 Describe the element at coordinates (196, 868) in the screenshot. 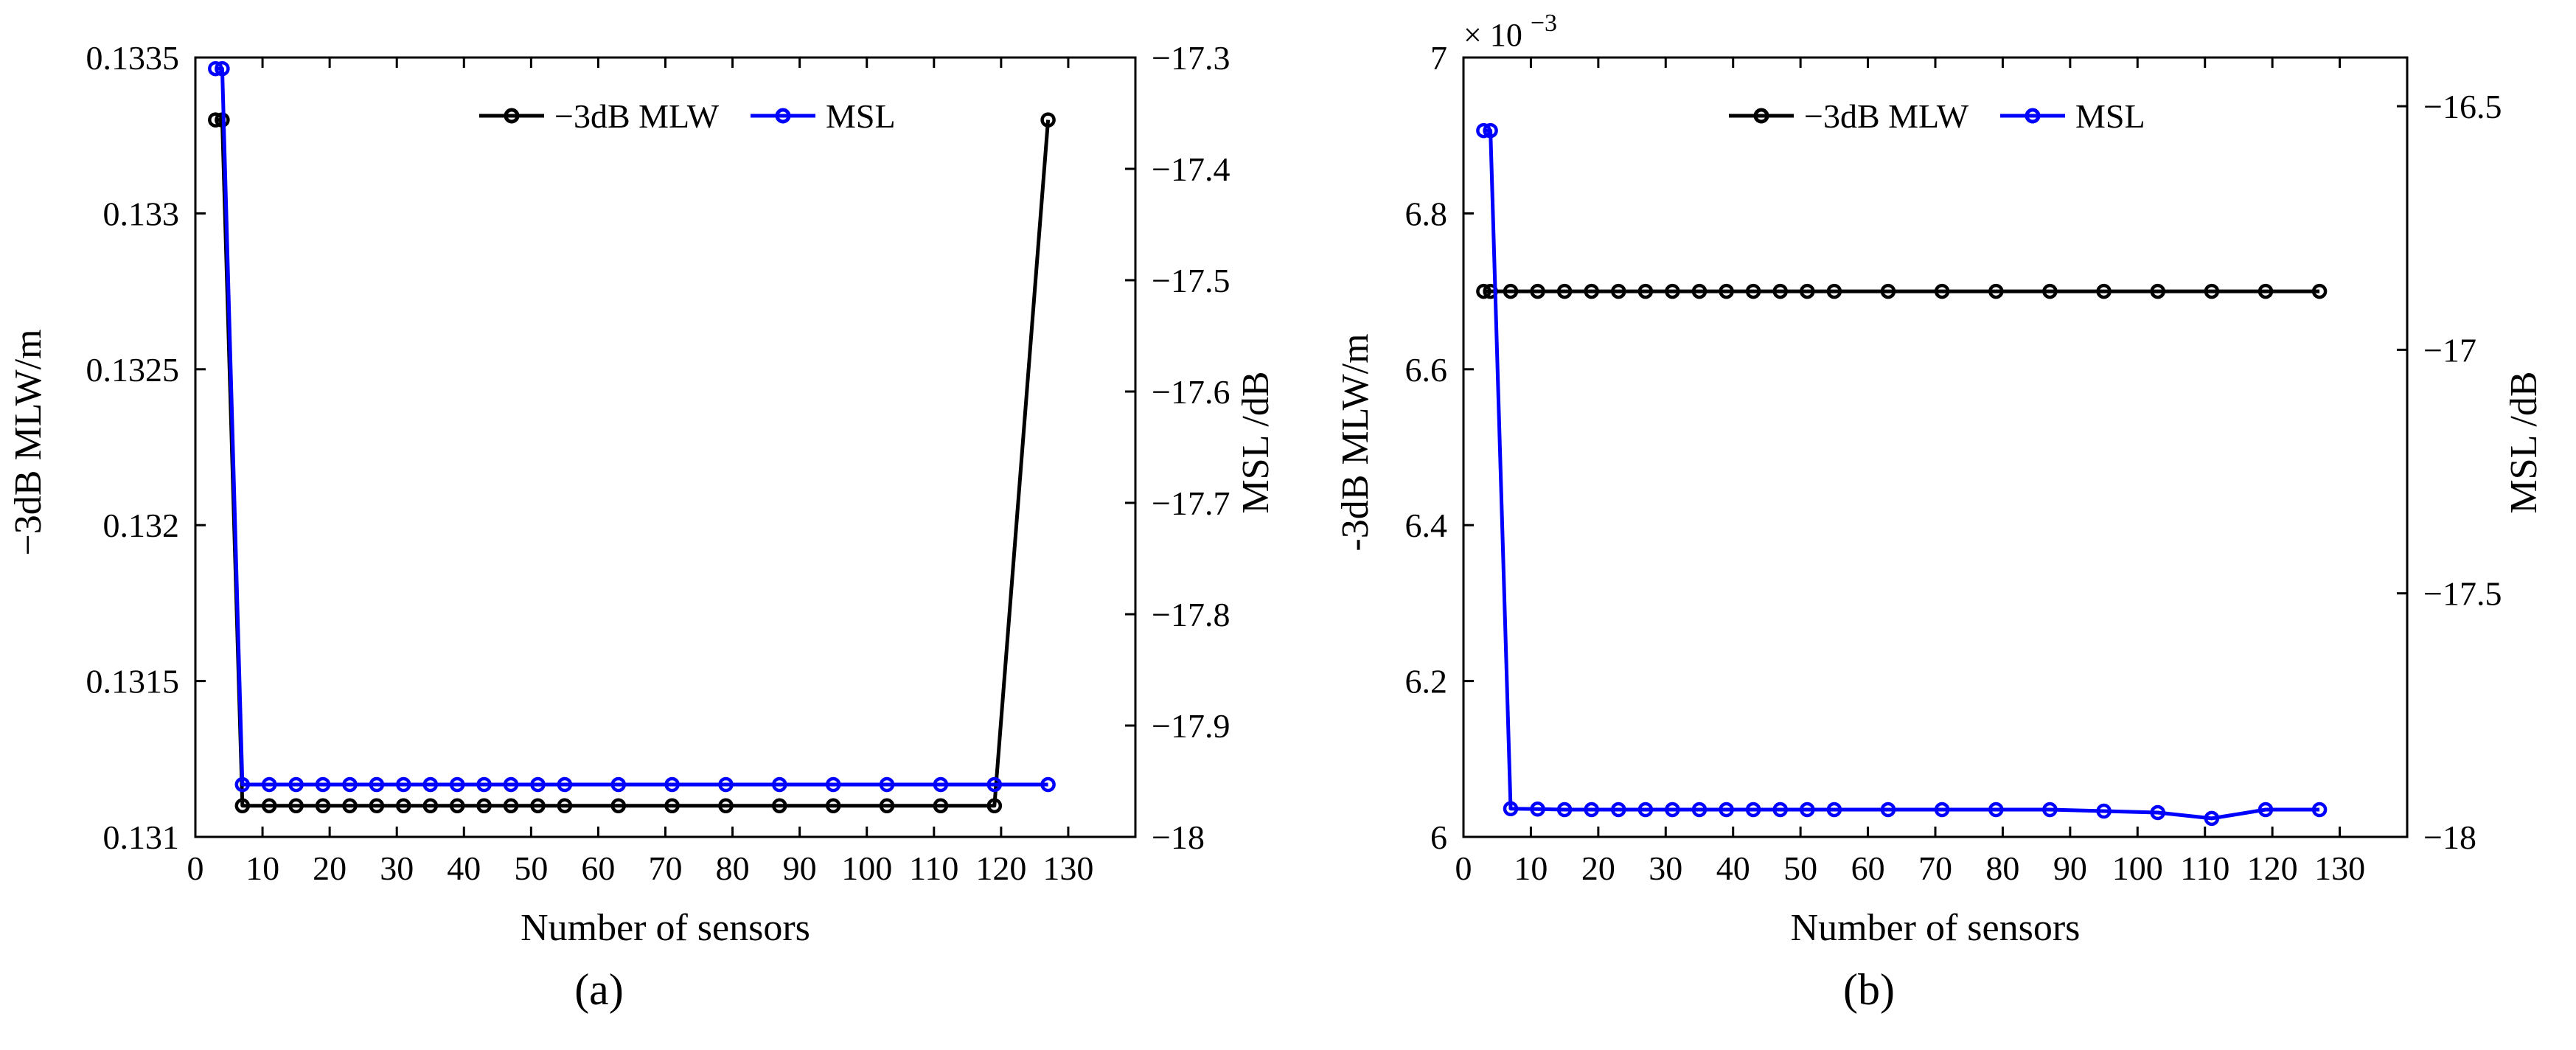

I see `x-tick-label: 0` at that location.